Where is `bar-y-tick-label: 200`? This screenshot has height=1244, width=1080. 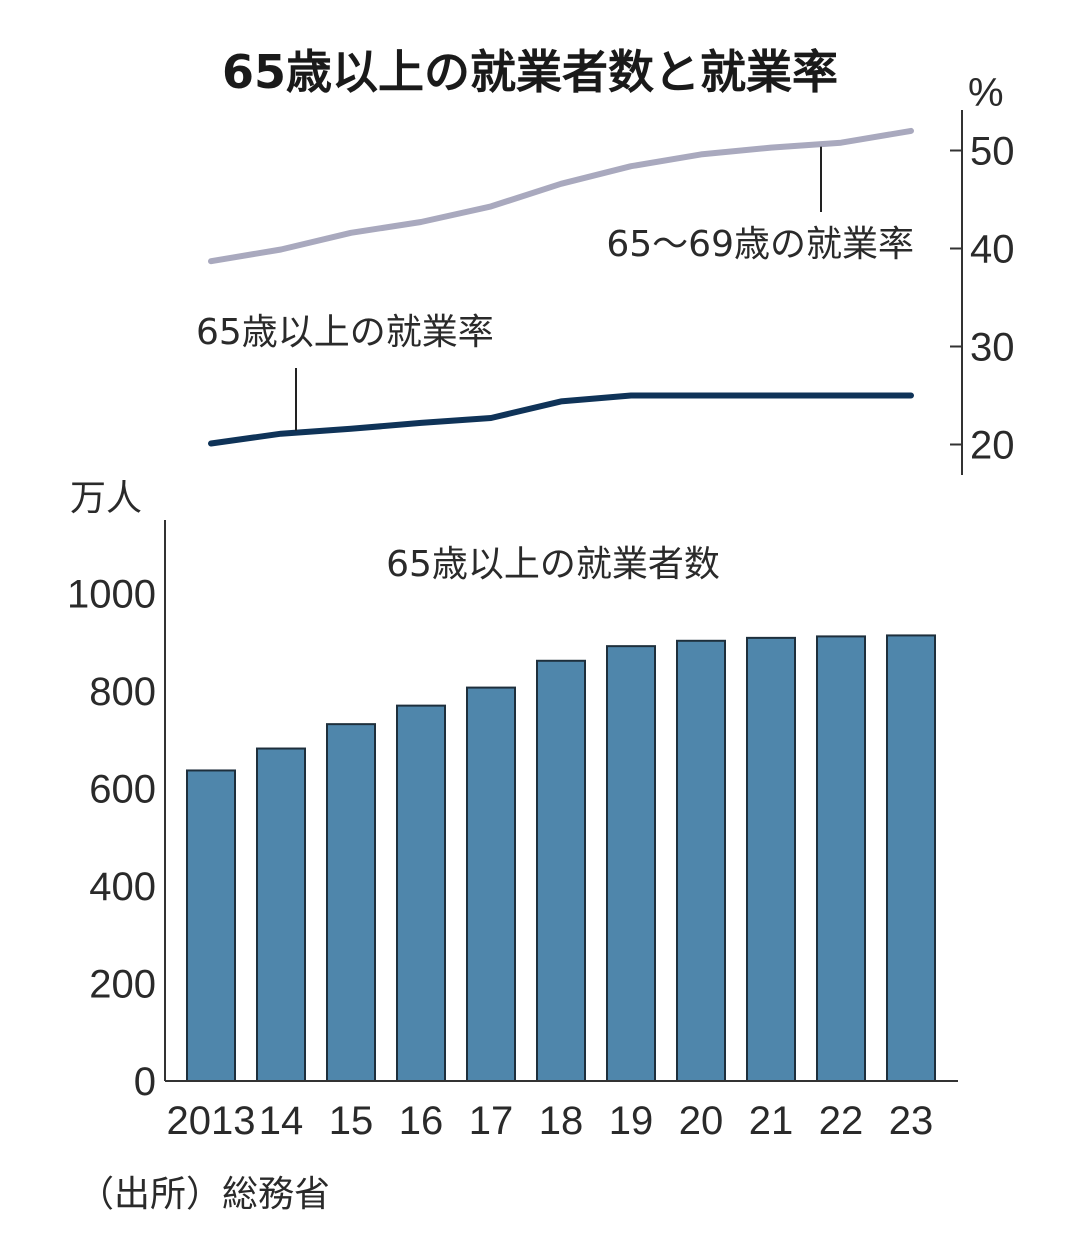
bar-y-tick-label: 200 is located at coordinates (122, 985).